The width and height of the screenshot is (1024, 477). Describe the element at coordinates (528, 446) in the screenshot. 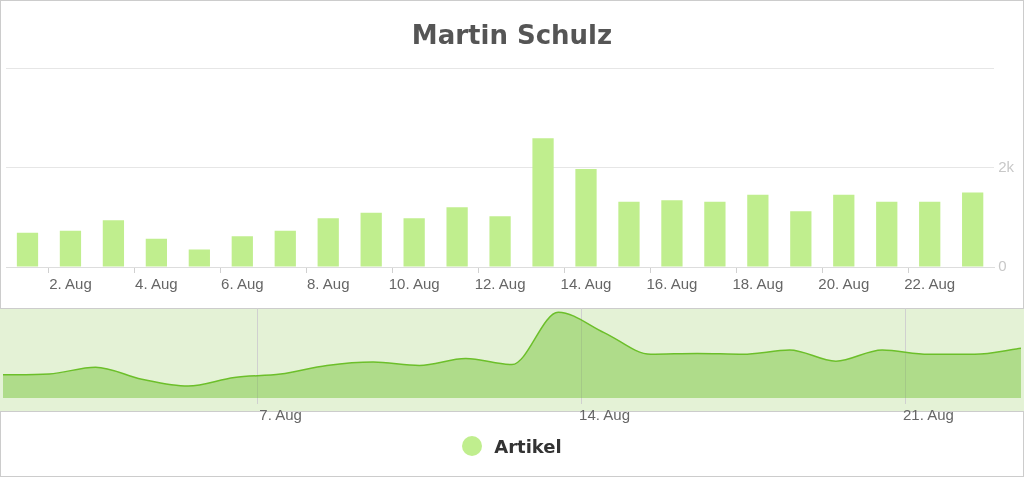

I see `legend-label: Artikel` at that location.